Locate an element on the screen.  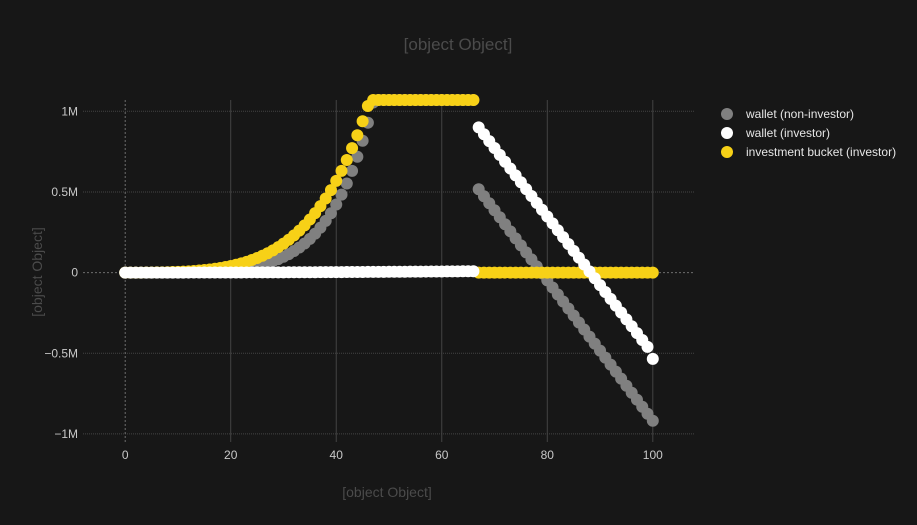
legend-item: wallet (non-investor) is located at coordinates (787, 114).